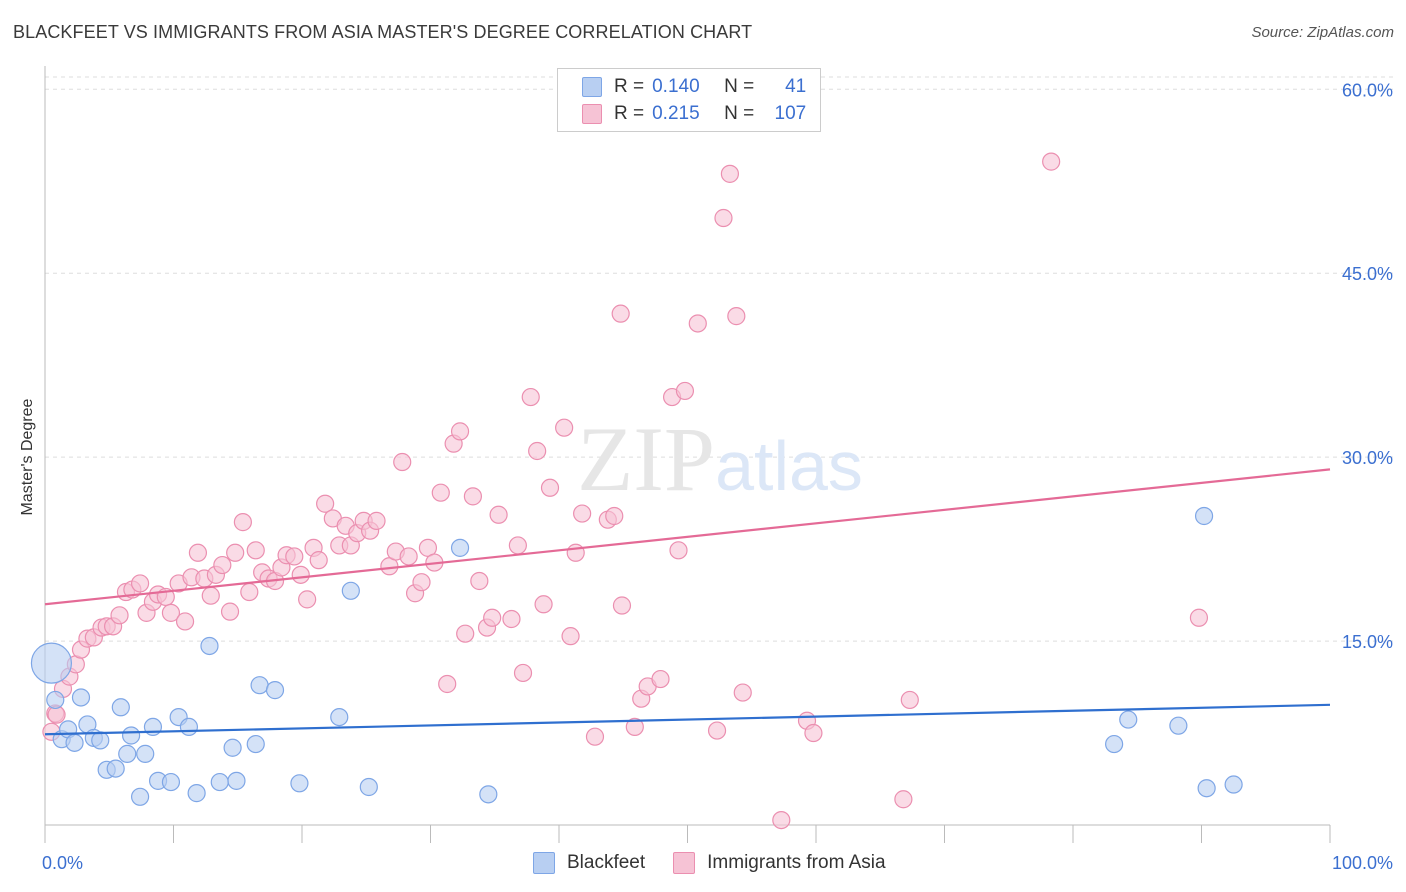 This screenshot has height=892, width=1406. What do you see at coordinates (789, 466) in the screenshot?
I see `watermark-atlas: atlas` at bounding box center [789, 466].